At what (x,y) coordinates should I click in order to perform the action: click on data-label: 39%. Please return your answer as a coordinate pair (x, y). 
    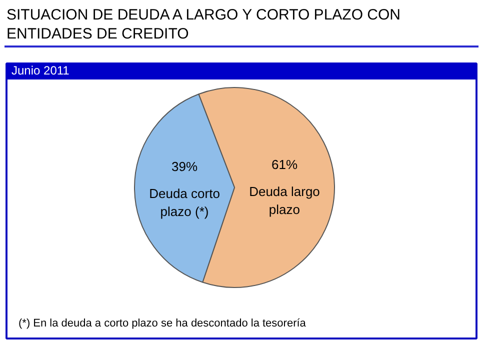
    Looking at the image, I should click on (185, 166).